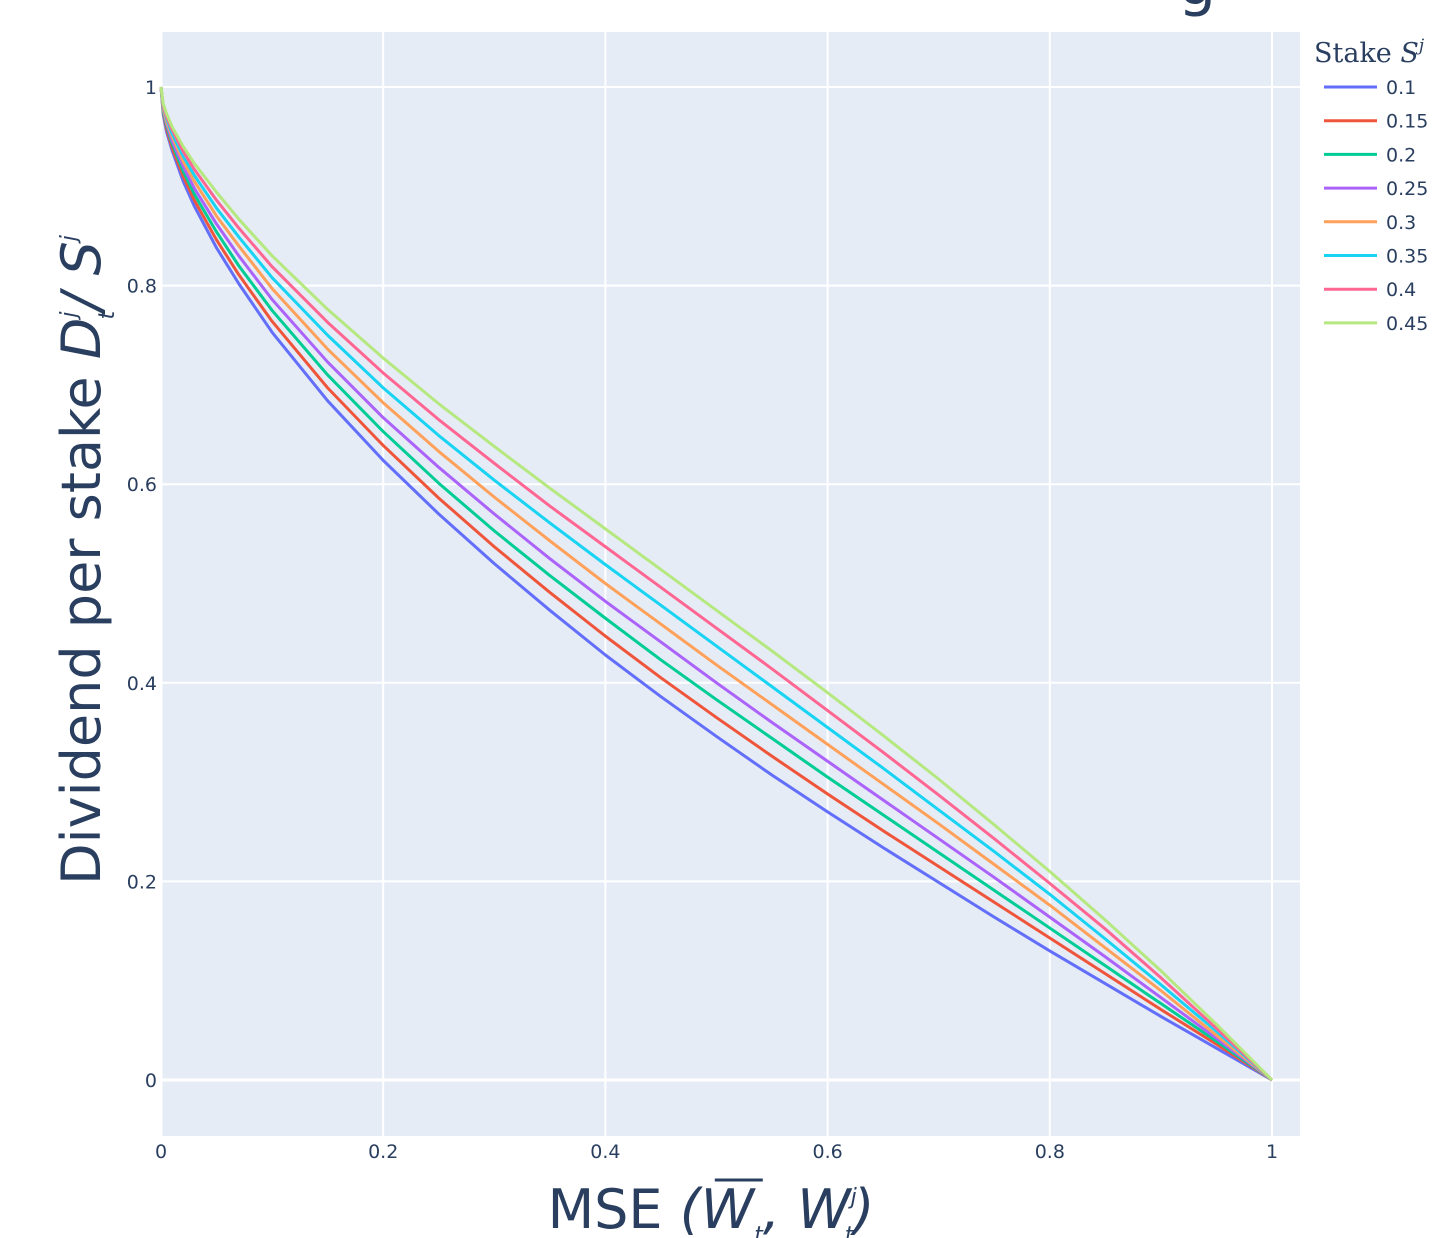  I want to click on x-axis-title-prefix: MSE, so click(614, 1208).